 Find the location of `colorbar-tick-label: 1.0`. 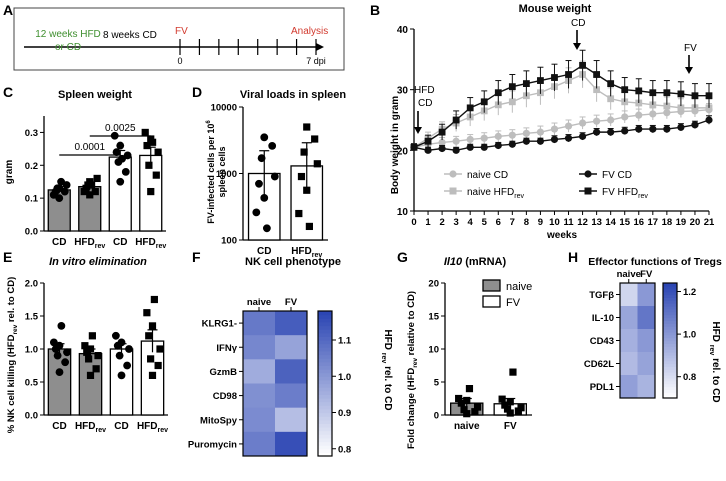

colorbar-tick-label: 1.0 is located at coordinates (344, 377).